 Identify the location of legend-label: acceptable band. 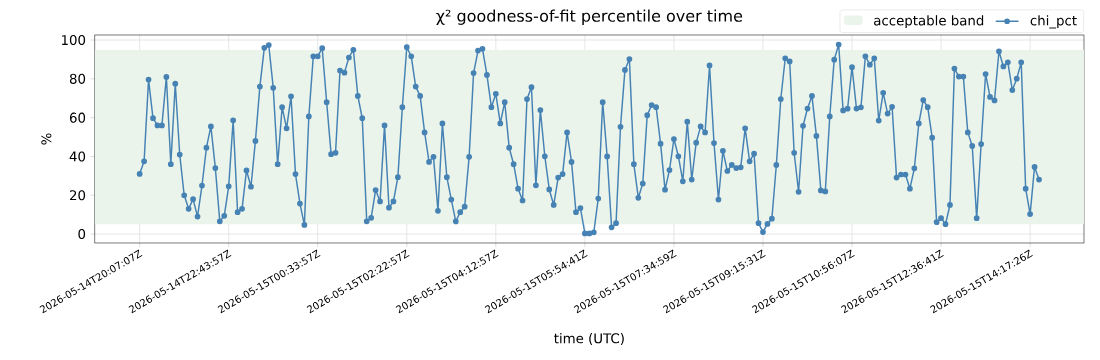
(929, 22).